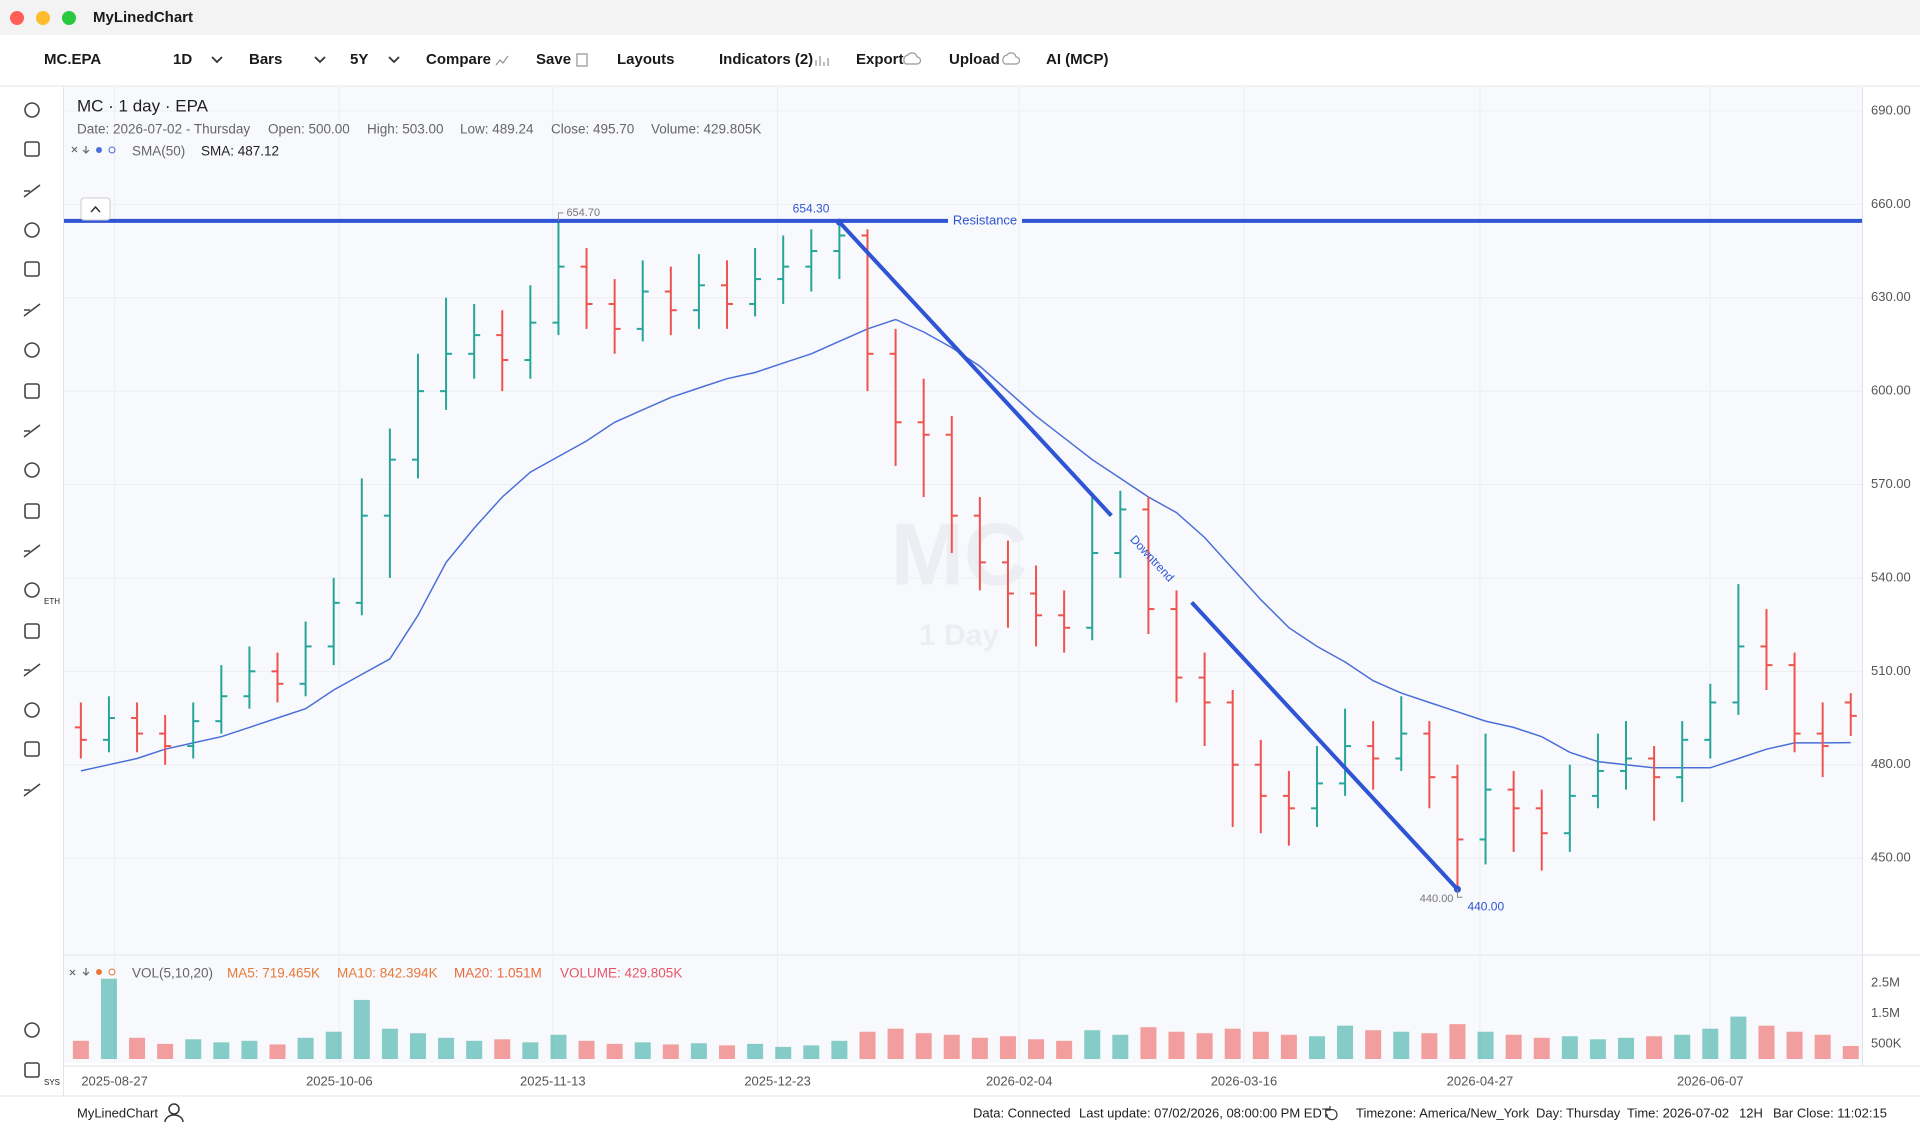 The image size is (1920, 1132). Describe the element at coordinates (1459, 893) in the screenshot. I see `low-marker` at that location.